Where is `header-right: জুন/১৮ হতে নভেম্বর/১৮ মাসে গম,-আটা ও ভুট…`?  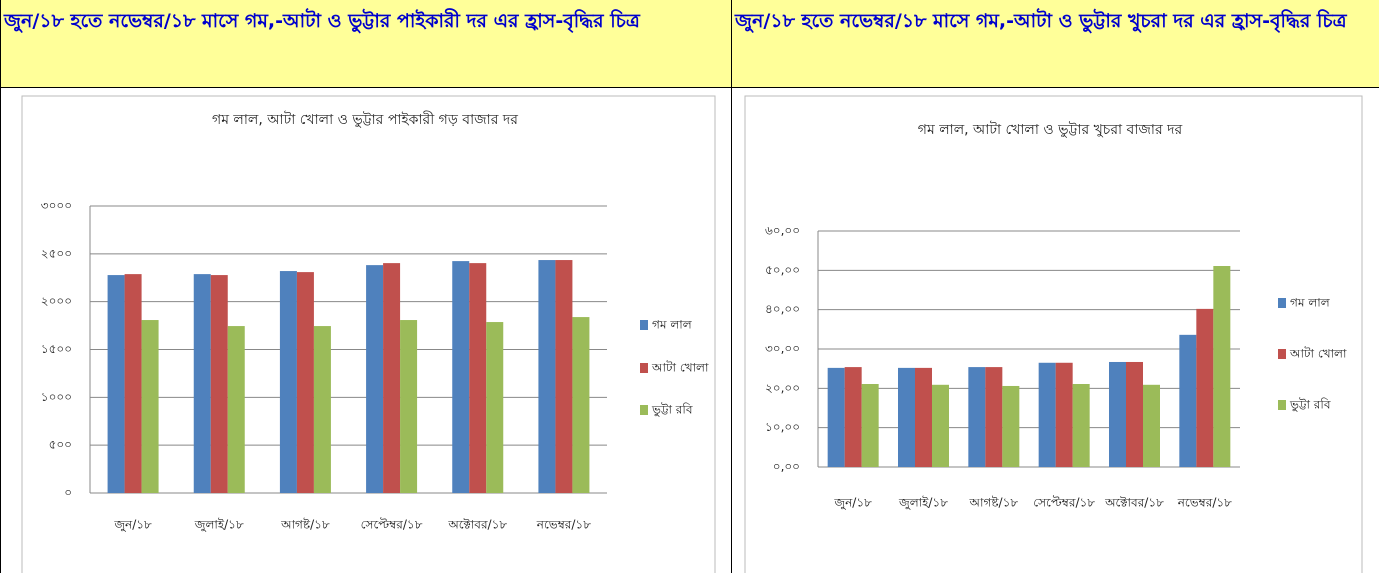 header-right: জুন/১৮ হতে নভেম্বর/১৮ মাসে গম,-আটা ও ভুট… is located at coordinates (1055, 44).